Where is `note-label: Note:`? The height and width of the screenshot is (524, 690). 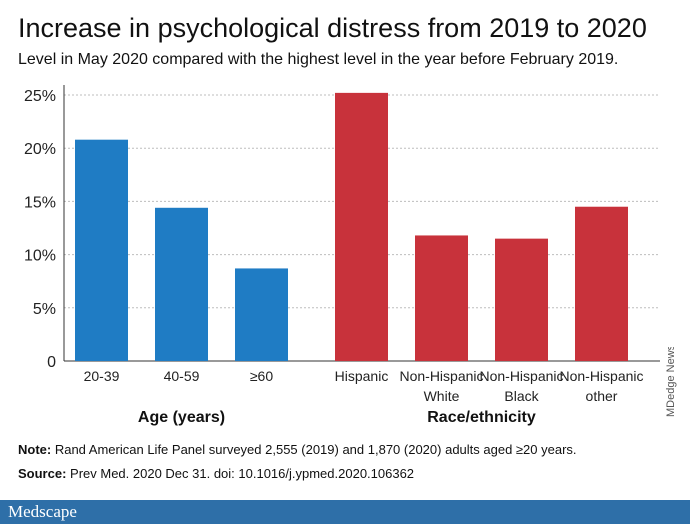 note-label: Note: is located at coordinates (35, 449).